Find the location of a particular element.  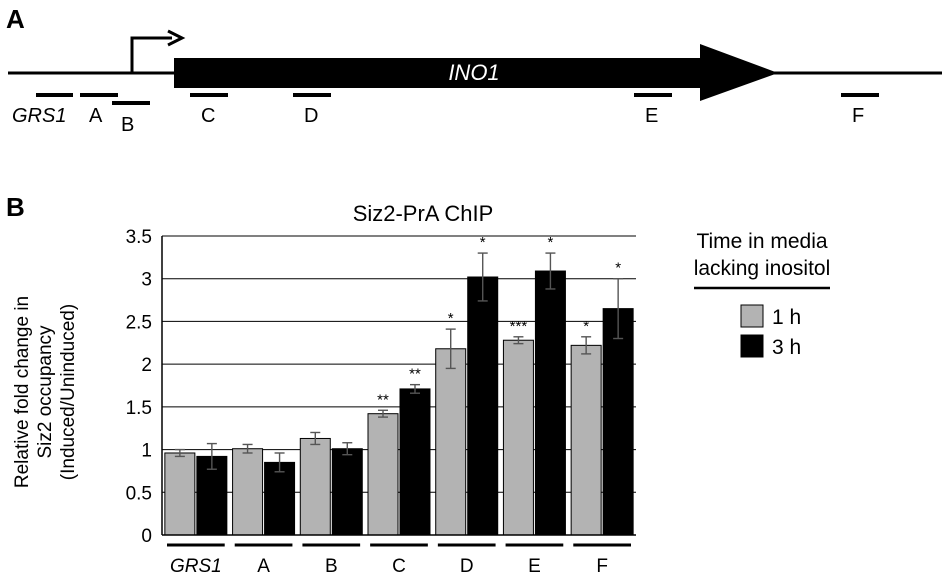

y-tick-label: 3 is located at coordinates (146, 280).